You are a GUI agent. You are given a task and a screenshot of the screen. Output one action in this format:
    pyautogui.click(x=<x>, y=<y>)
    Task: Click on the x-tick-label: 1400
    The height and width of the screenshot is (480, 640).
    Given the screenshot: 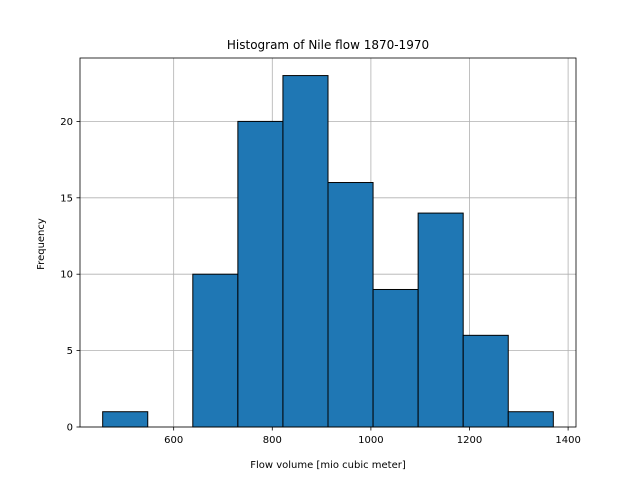 What is the action you would take?
    pyautogui.click(x=567, y=440)
    